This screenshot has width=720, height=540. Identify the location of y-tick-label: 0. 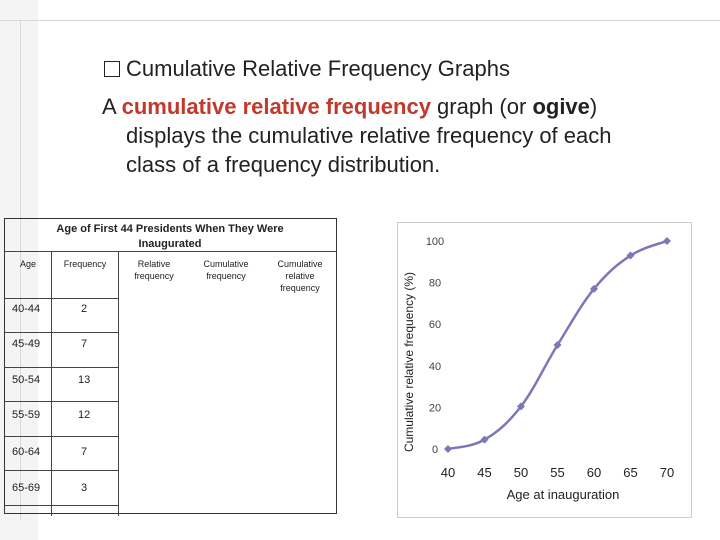
(435, 450).